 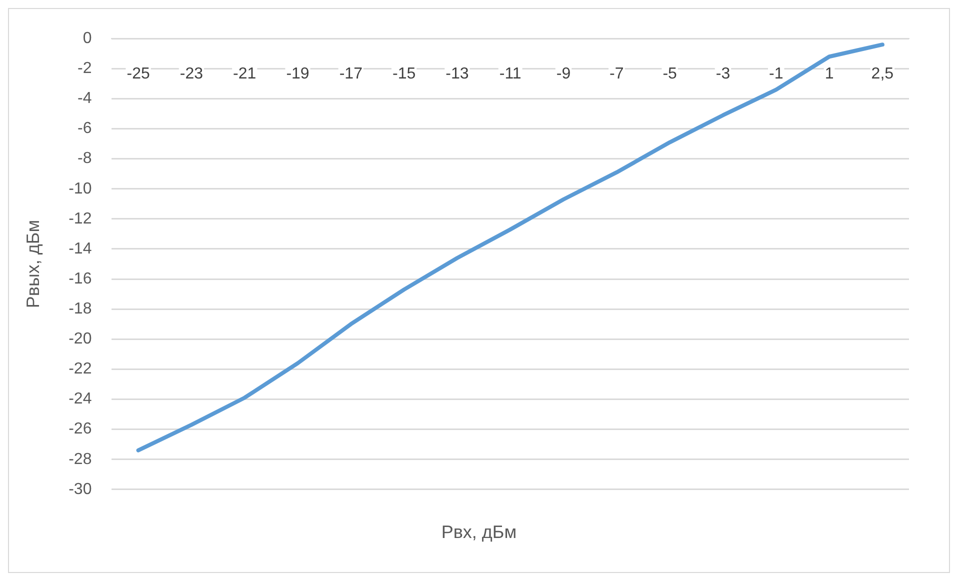 What do you see at coordinates (192, 74) in the screenshot?
I see `x-tick-label: -23` at bounding box center [192, 74].